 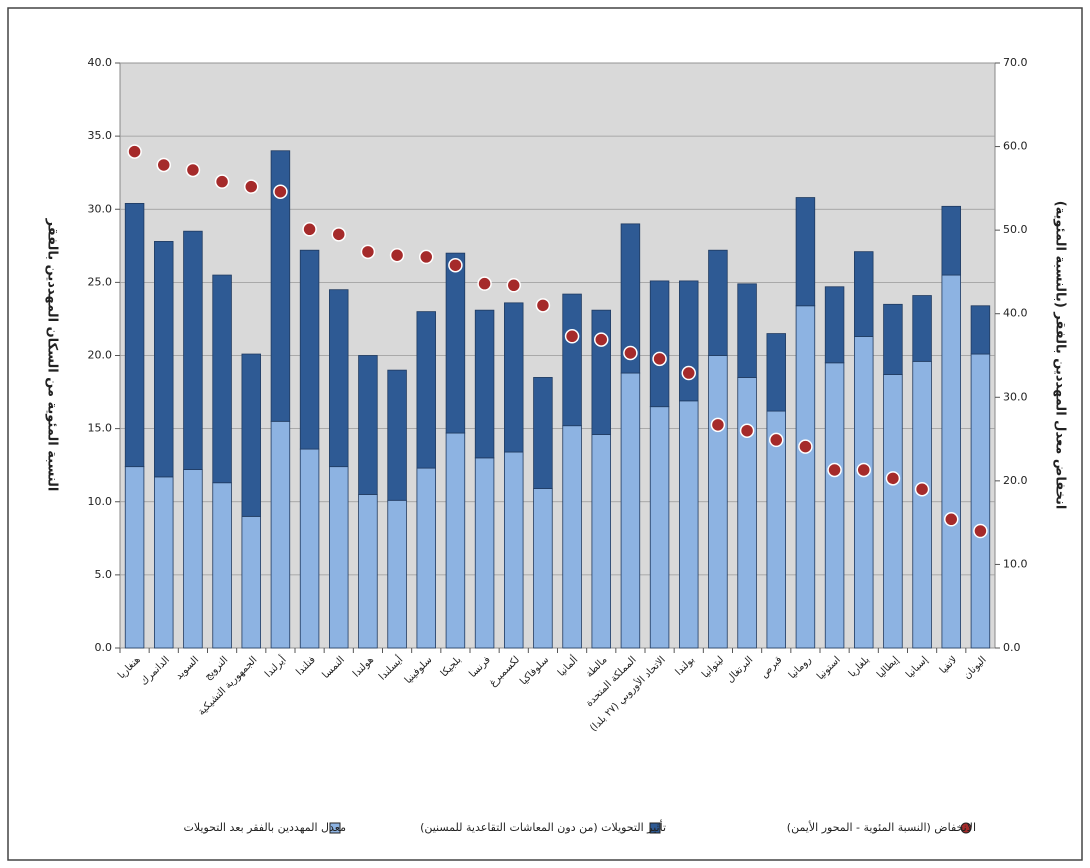 I want to click on y2-tick-label: 30.0, so click(x=1015, y=396).